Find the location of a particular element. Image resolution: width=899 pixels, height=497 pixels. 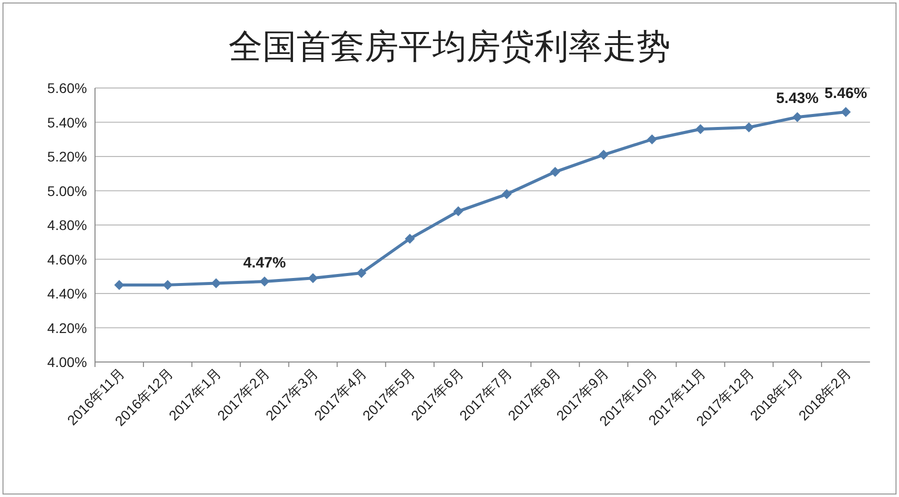

y-tick-label: 5.00% is located at coordinates (67, 190).